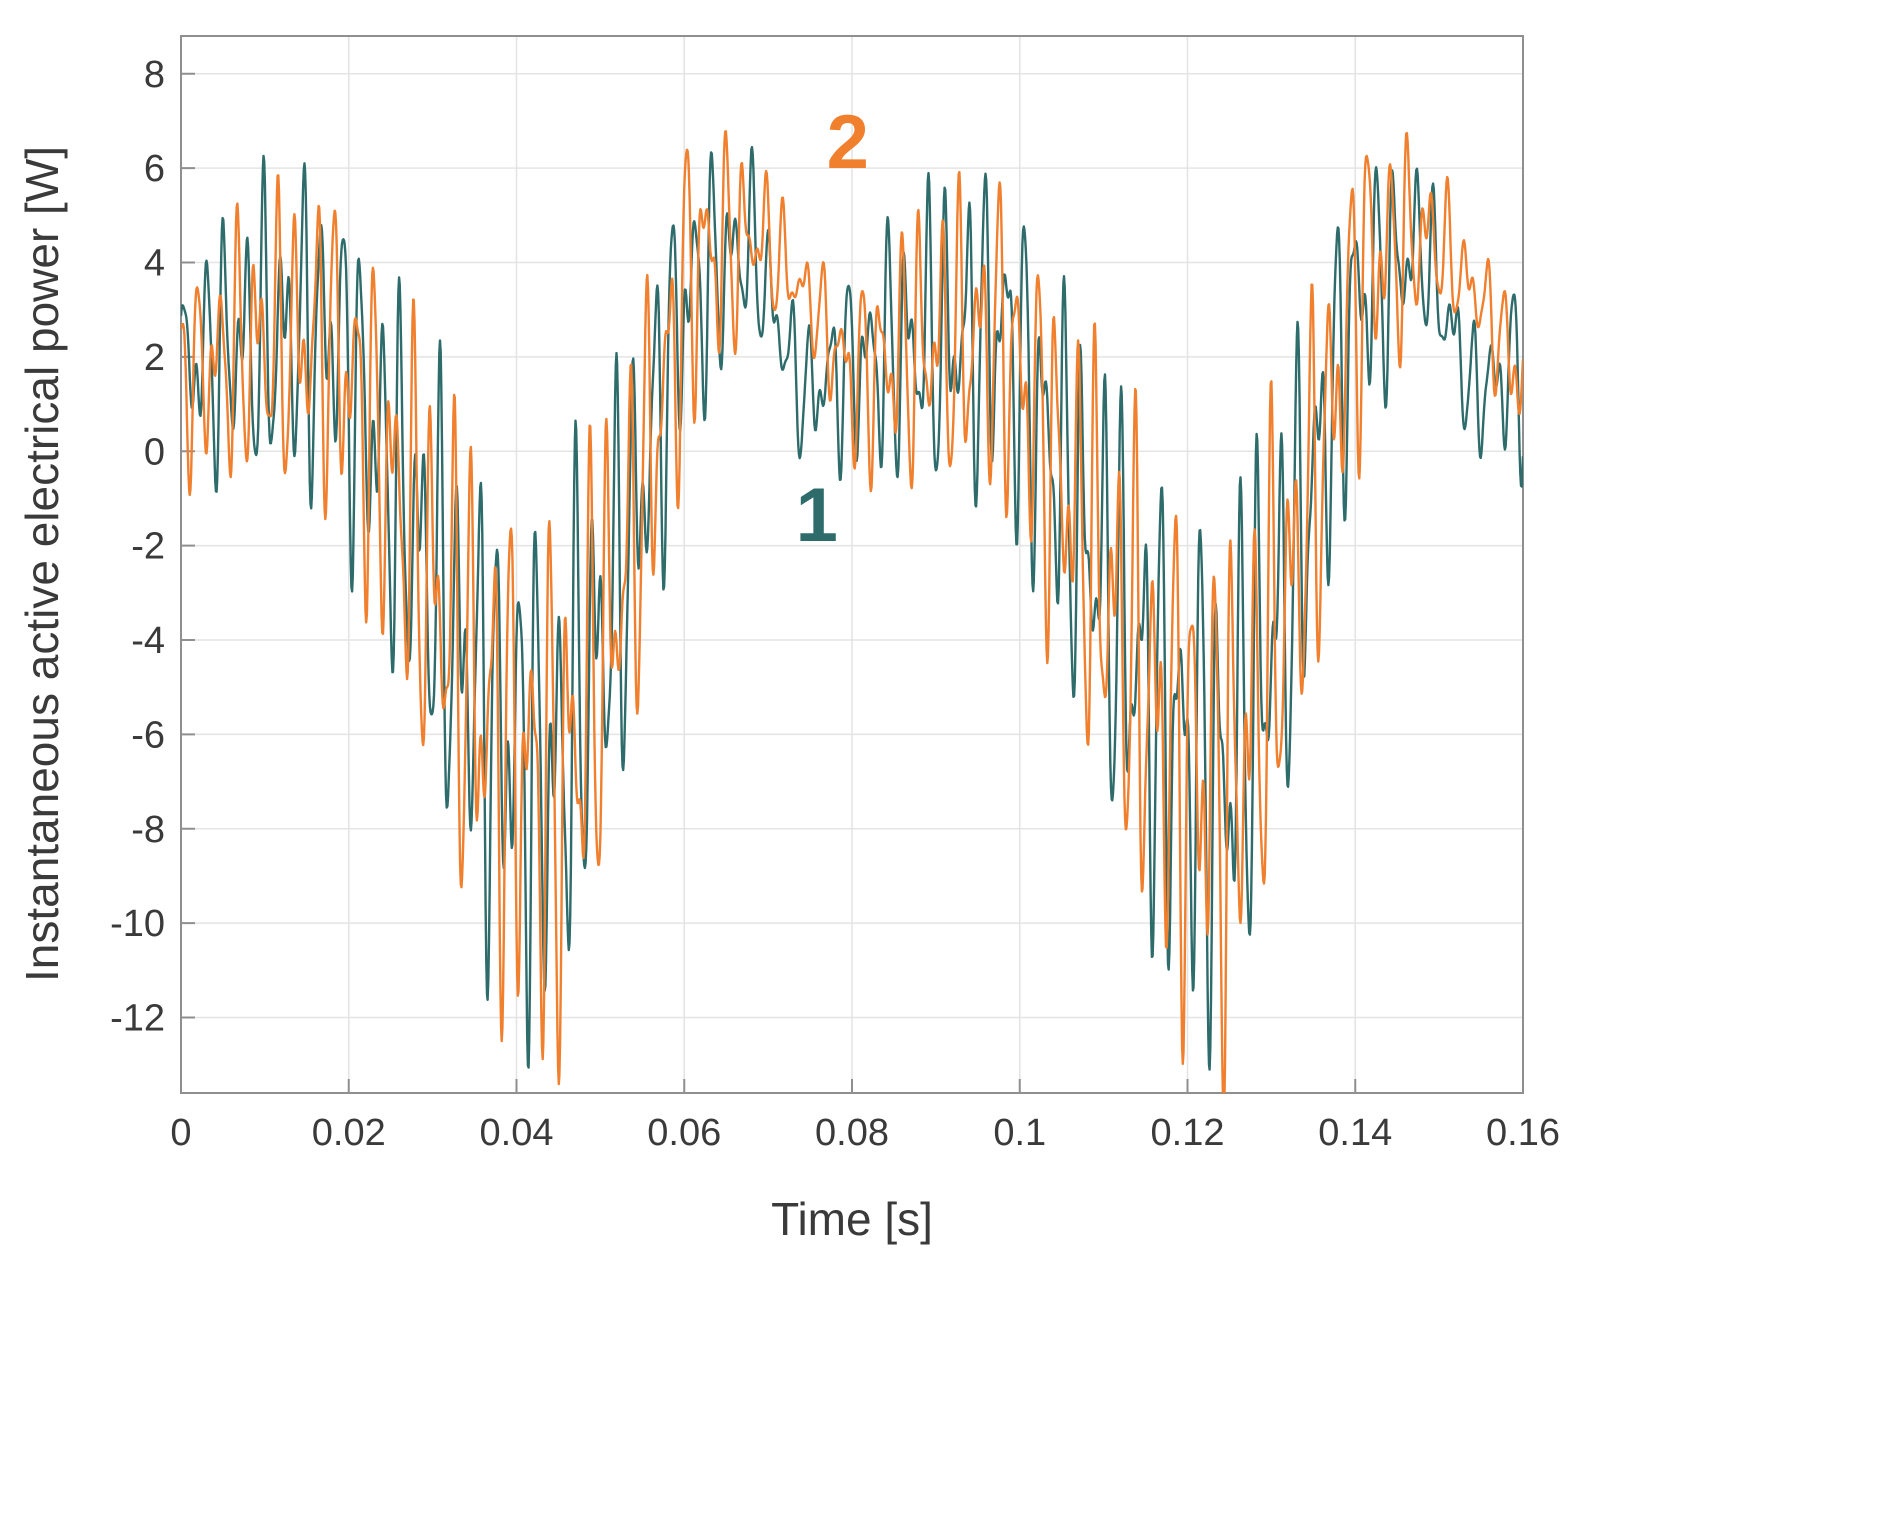 The image size is (1891, 1528). What do you see at coordinates (148, 735) in the screenshot?
I see `y-tick-label: -6` at bounding box center [148, 735].